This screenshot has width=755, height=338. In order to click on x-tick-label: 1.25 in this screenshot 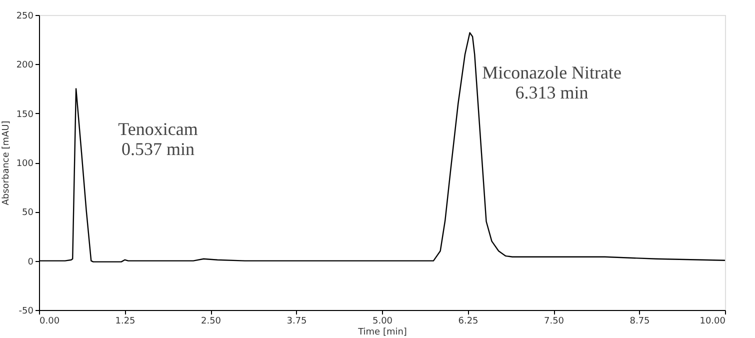, I will do `click(125, 321)`.